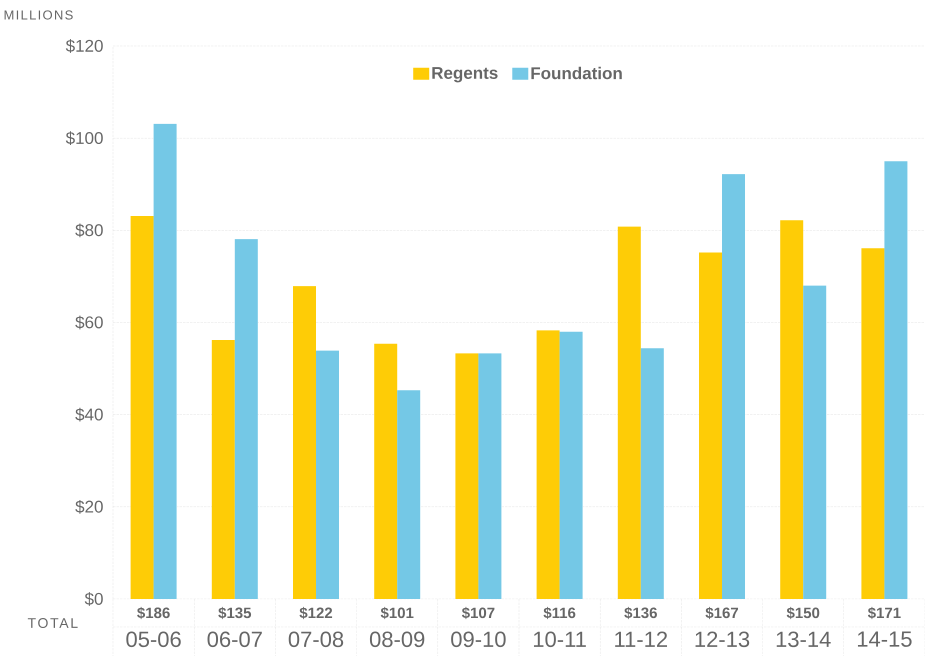 This screenshot has height=656, width=925. What do you see at coordinates (235, 640) in the screenshot?
I see `x-tick-label: 06-07` at bounding box center [235, 640].